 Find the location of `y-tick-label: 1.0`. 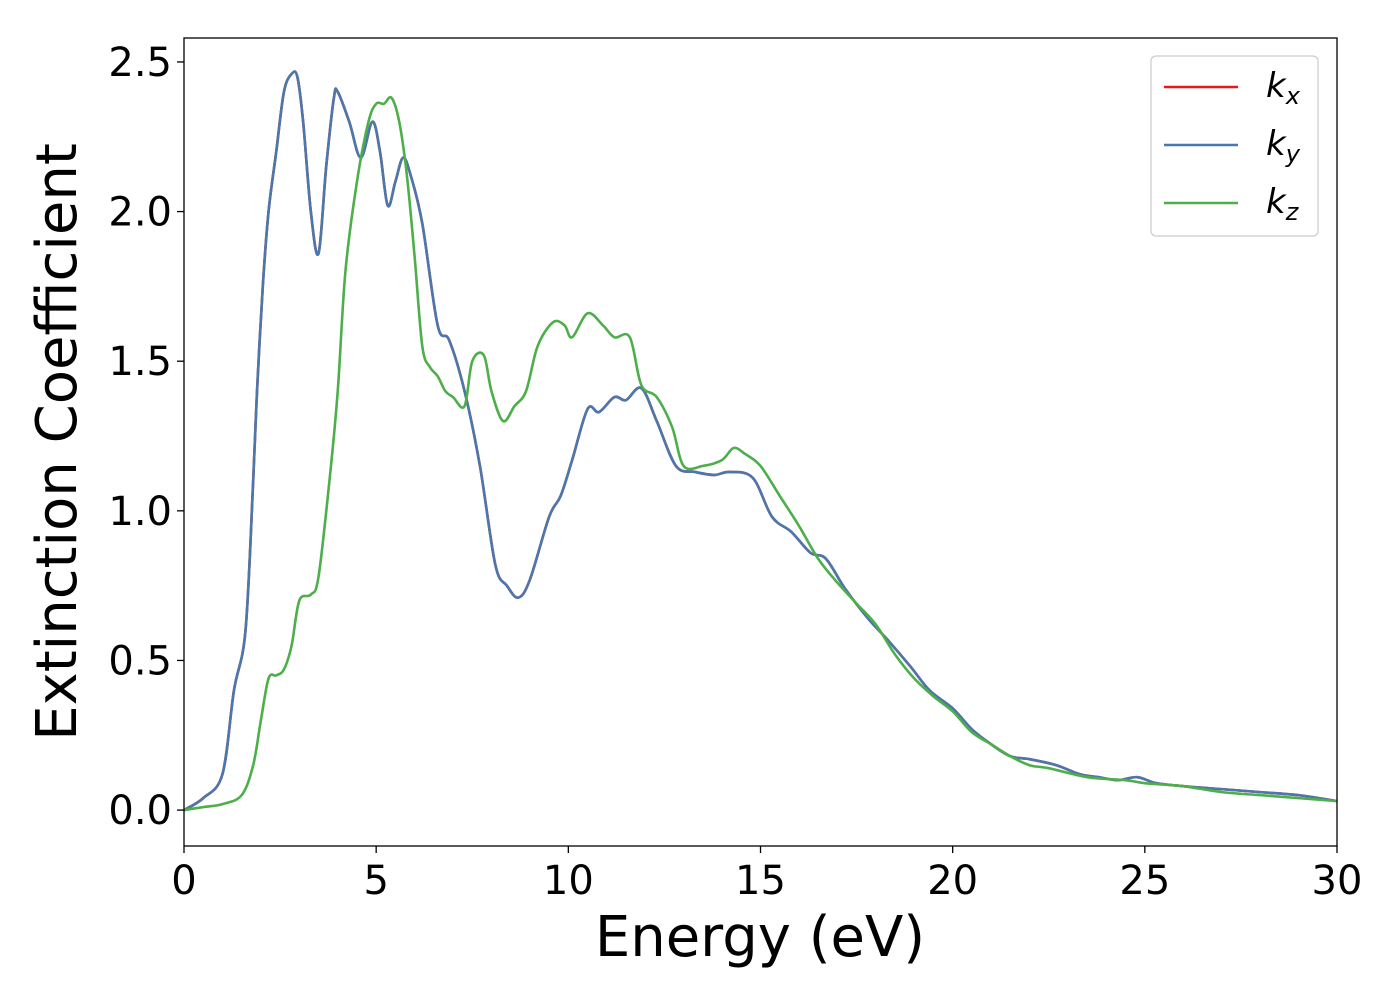

y-tick-label: 1.0 is located at coordinates (140, 512).